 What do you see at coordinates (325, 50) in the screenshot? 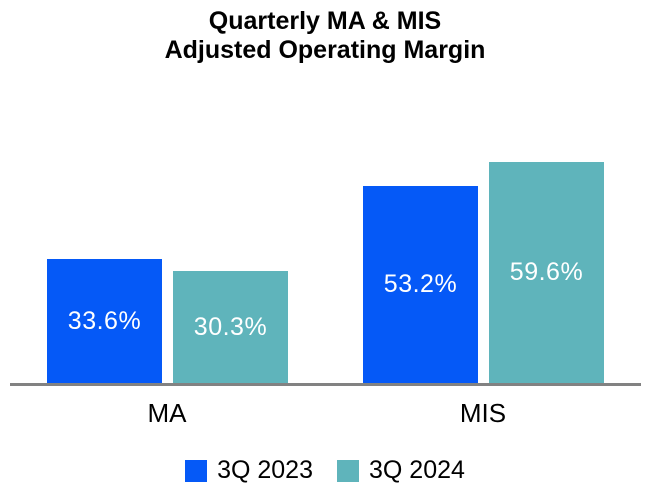
I see `chart-title-line-2: Adjusted Operating Margin` at bounding box center [325, 50].